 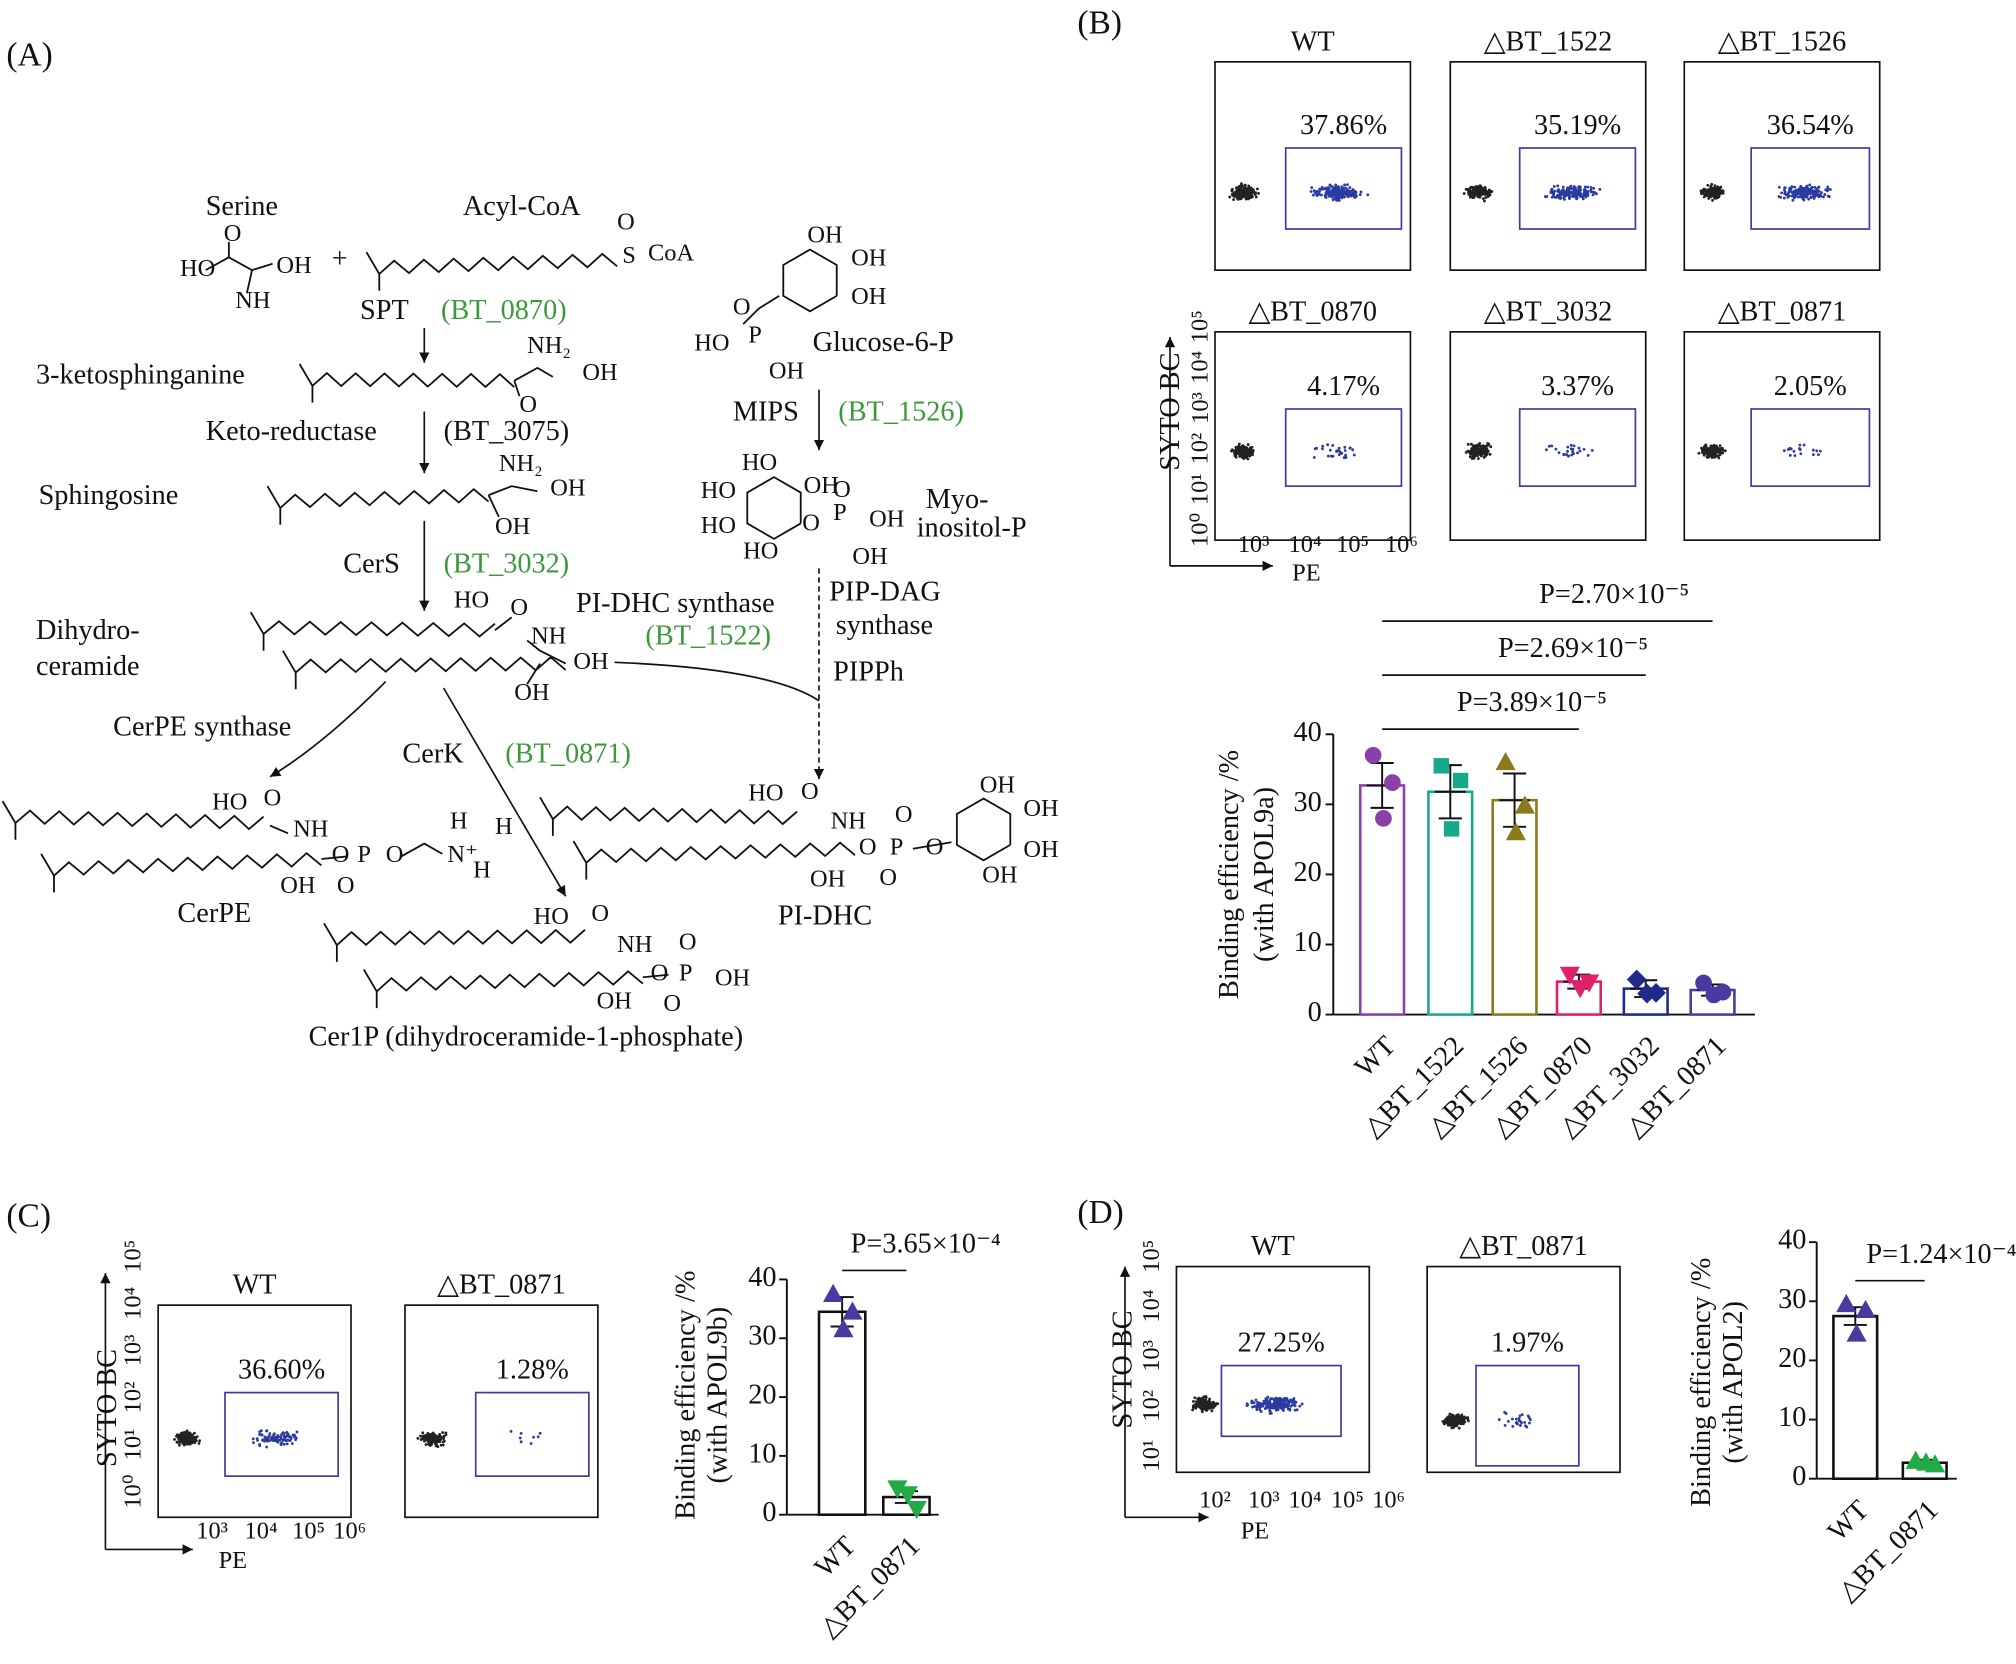 What do you see at coordinates (825, 916) in the screenshot?
I see `pathway-label: PI-DHC` at bounding box center [825, 916].